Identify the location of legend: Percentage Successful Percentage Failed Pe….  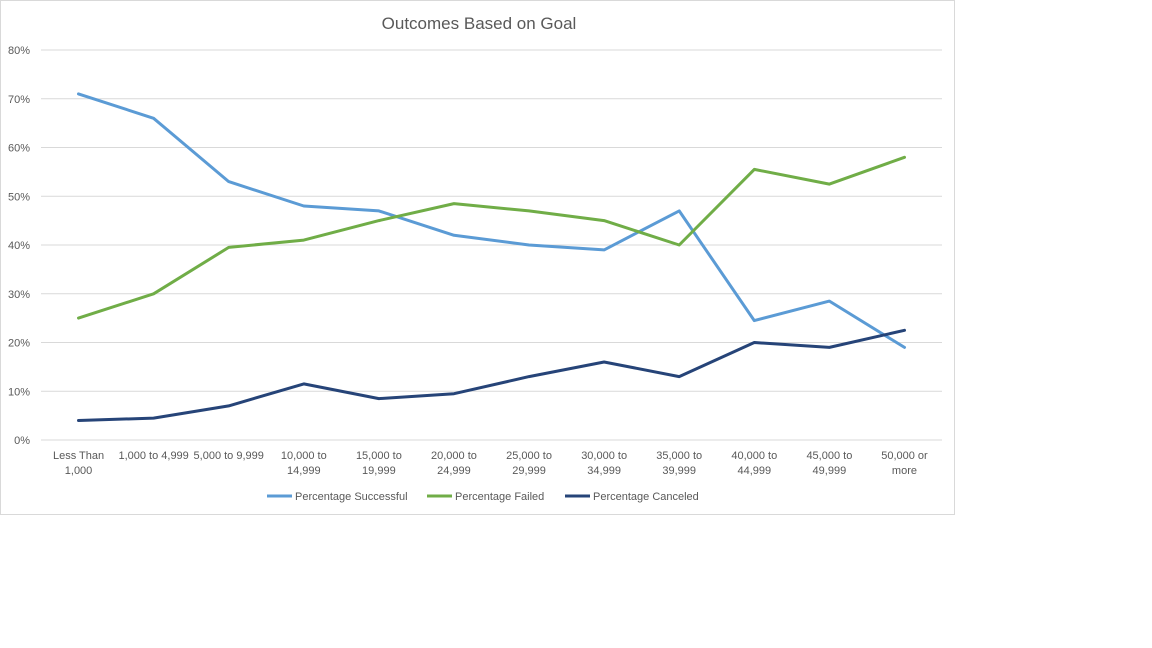
(483, 497).